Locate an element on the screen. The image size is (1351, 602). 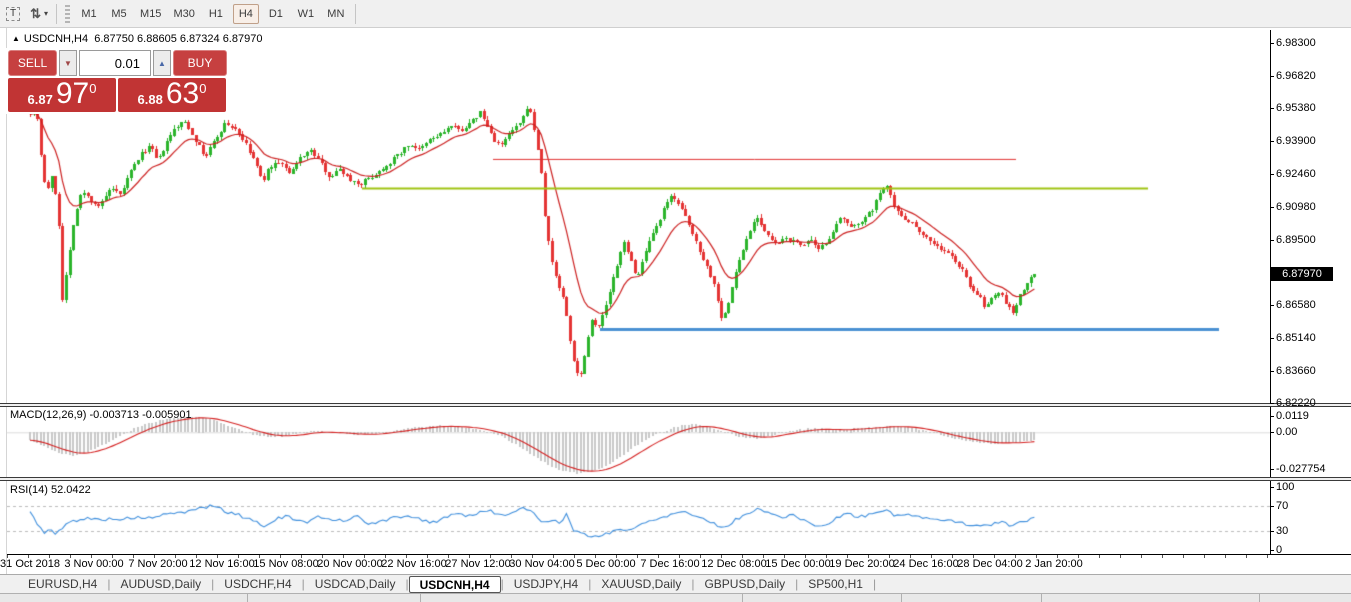
text-tool-button: T is located at coordinates (13, 14).